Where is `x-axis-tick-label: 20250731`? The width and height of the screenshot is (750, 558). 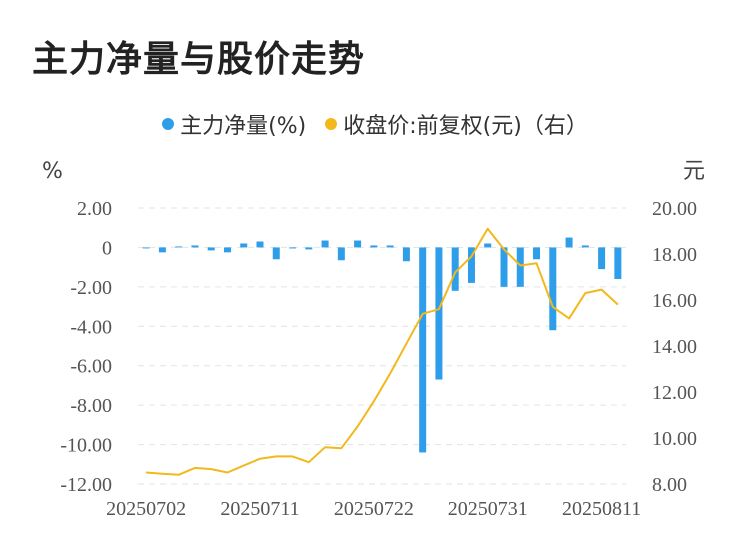
x-axis-tick-label: 20250731 is located at coordinates (488, 509).